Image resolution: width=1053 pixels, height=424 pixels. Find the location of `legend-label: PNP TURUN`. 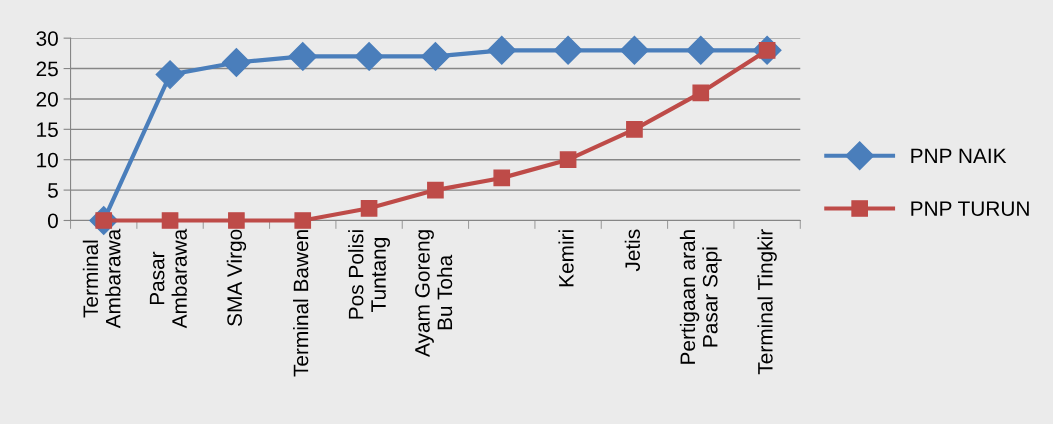

legend-label: PNP TURUN is located at coordinates (970, 208).